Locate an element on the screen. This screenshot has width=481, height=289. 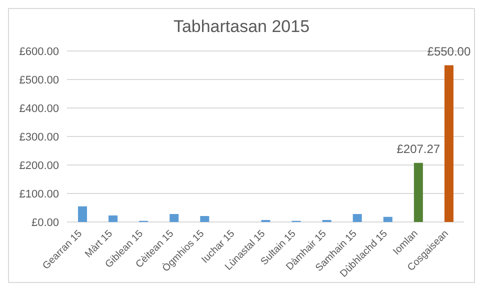
y-tick-label: £400.00 is located at coordinates (39, 108).